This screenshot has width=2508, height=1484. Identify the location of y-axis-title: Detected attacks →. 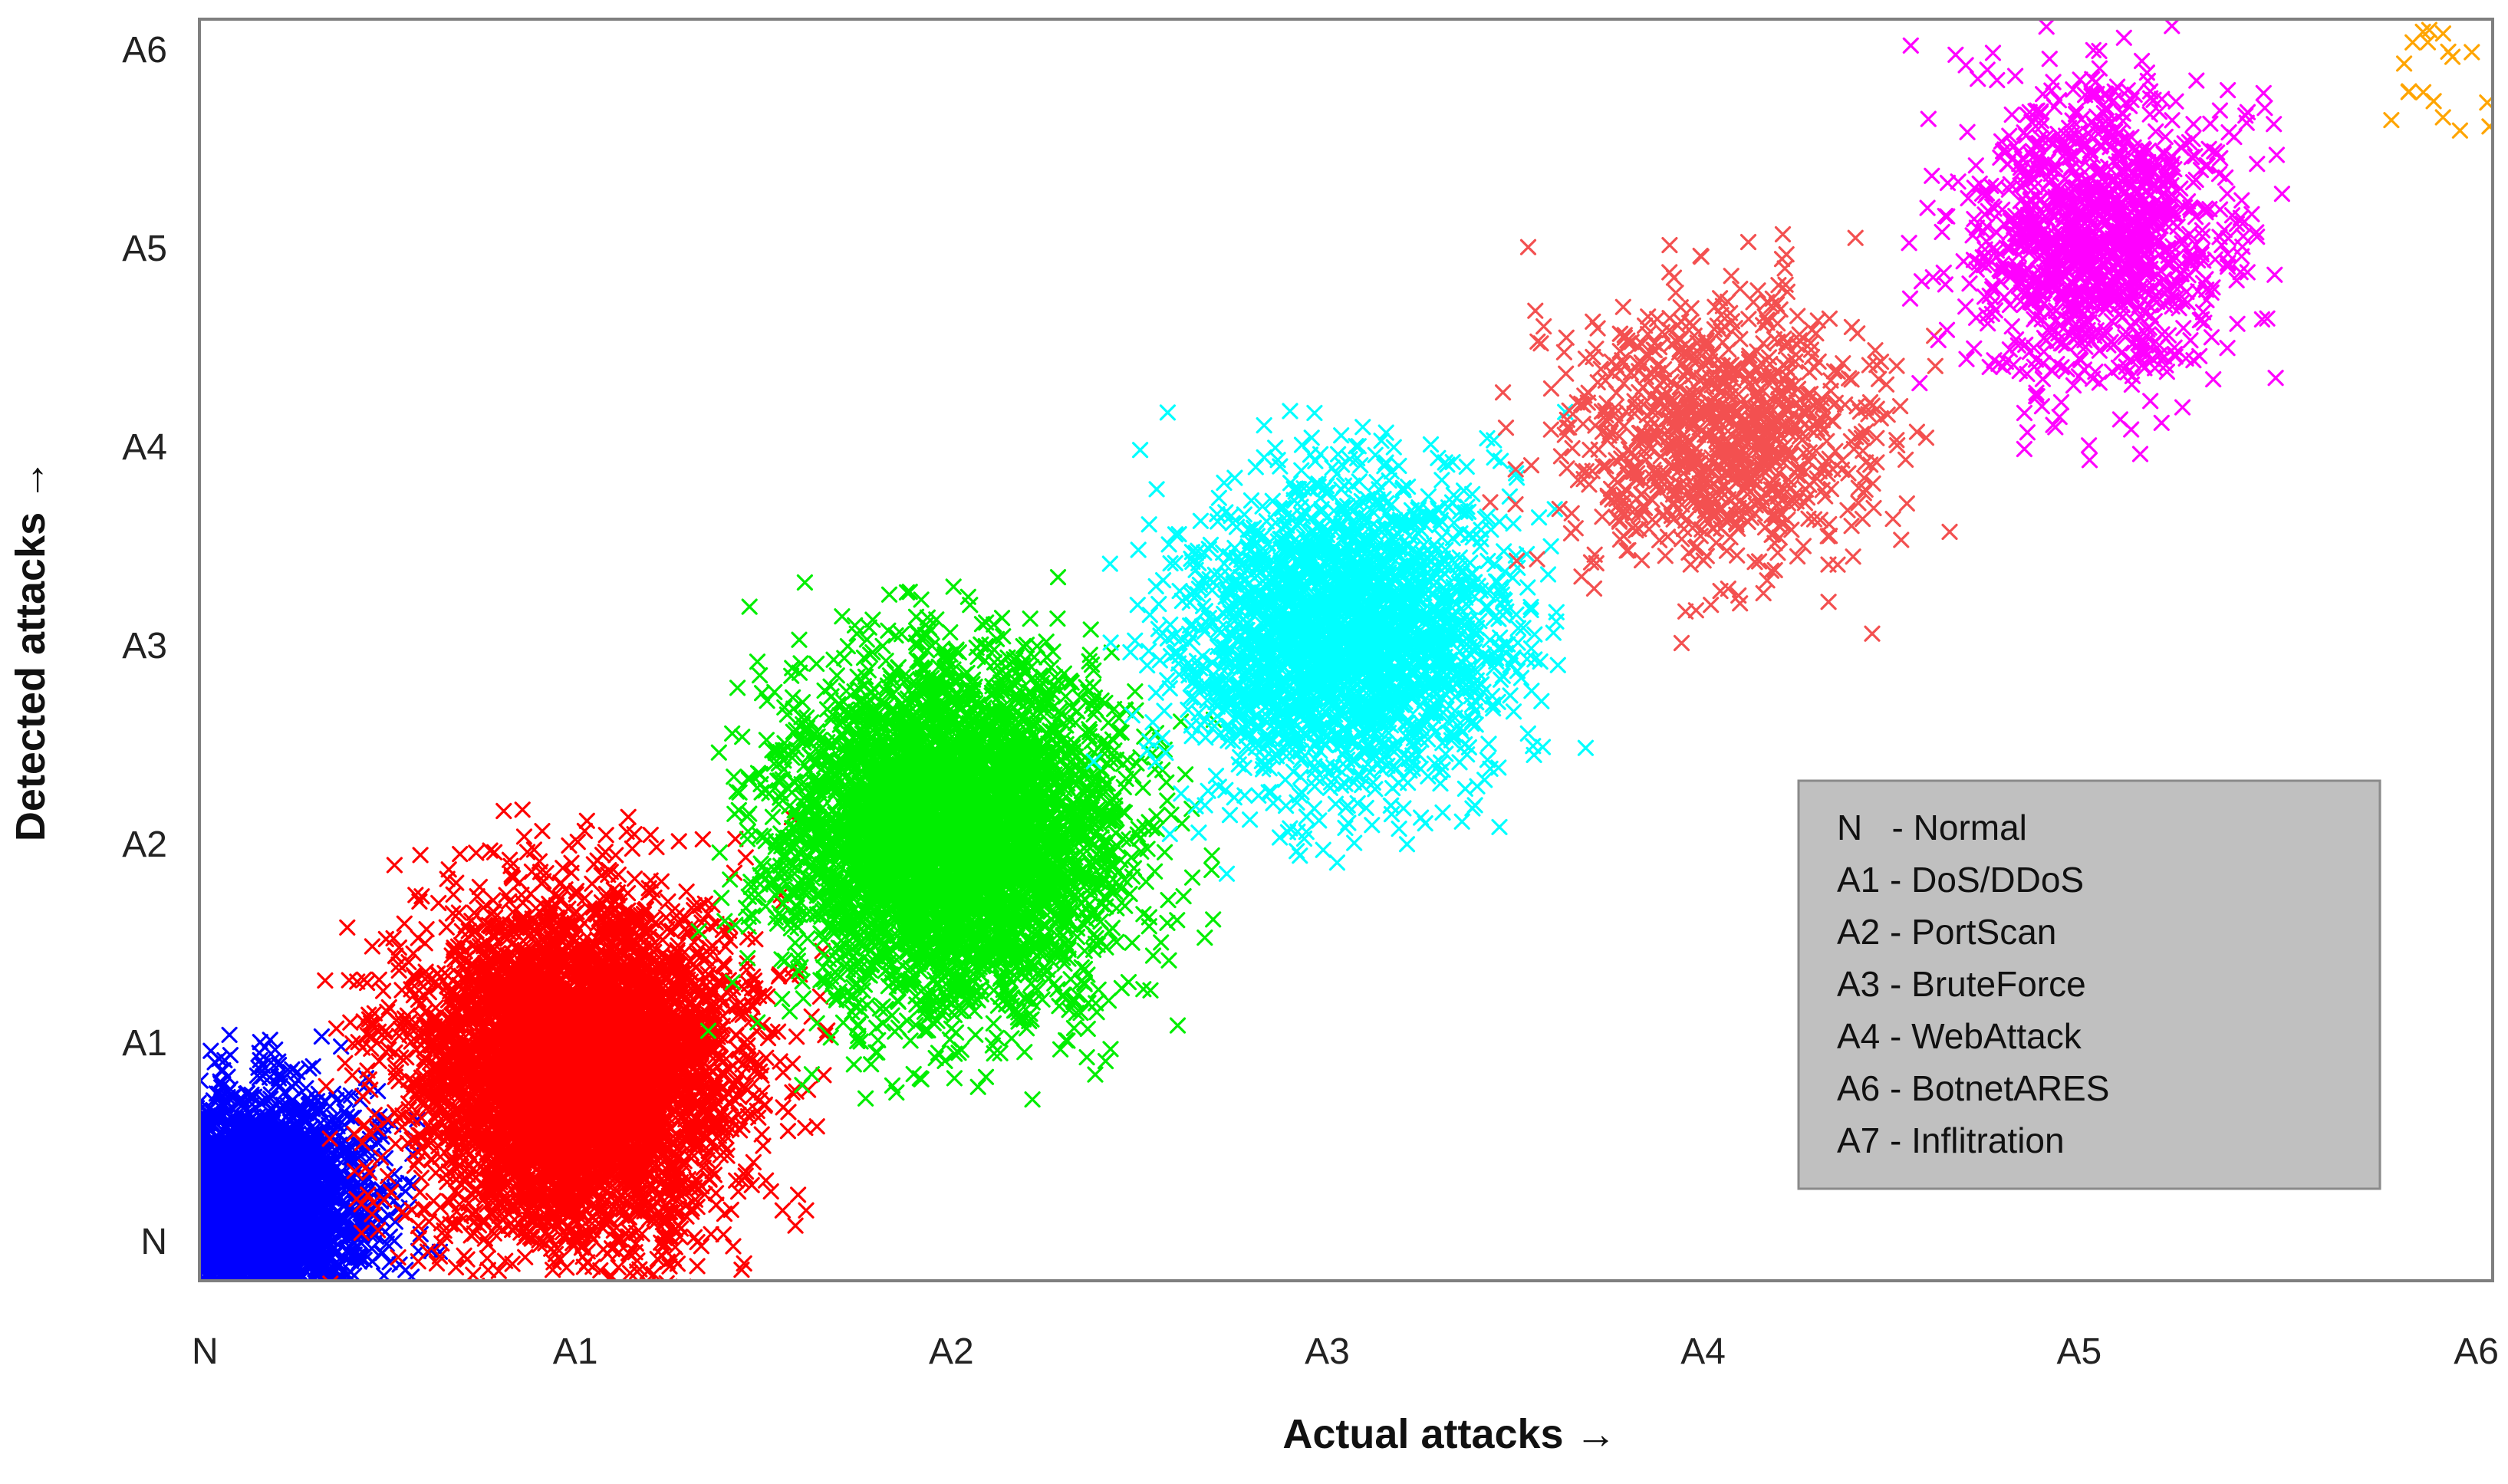
(31, 650).